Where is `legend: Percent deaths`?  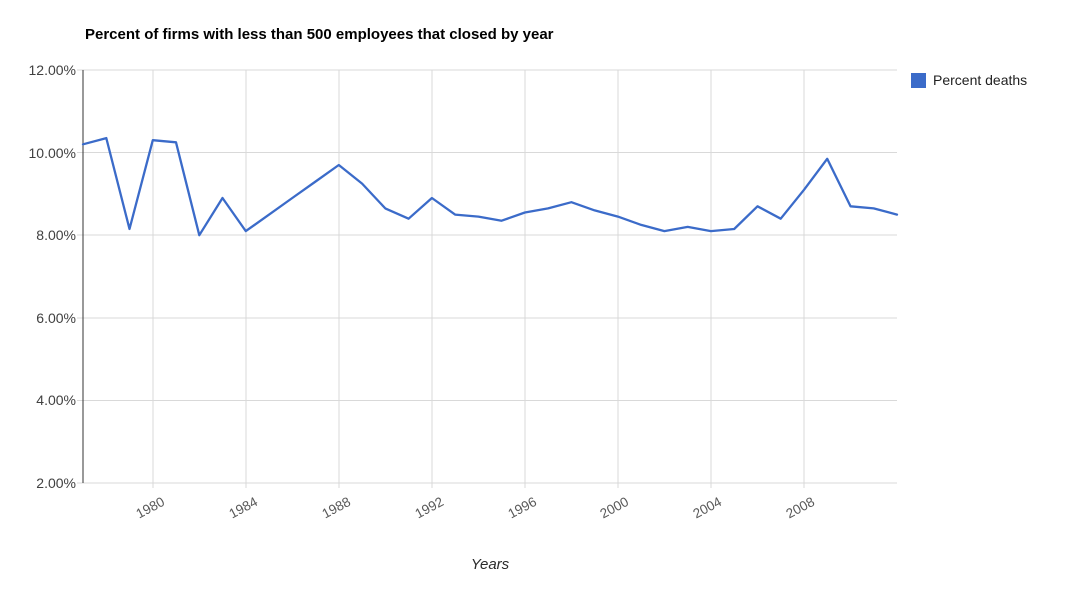
legend: Percent deaths is located at coordinates (969, 80).